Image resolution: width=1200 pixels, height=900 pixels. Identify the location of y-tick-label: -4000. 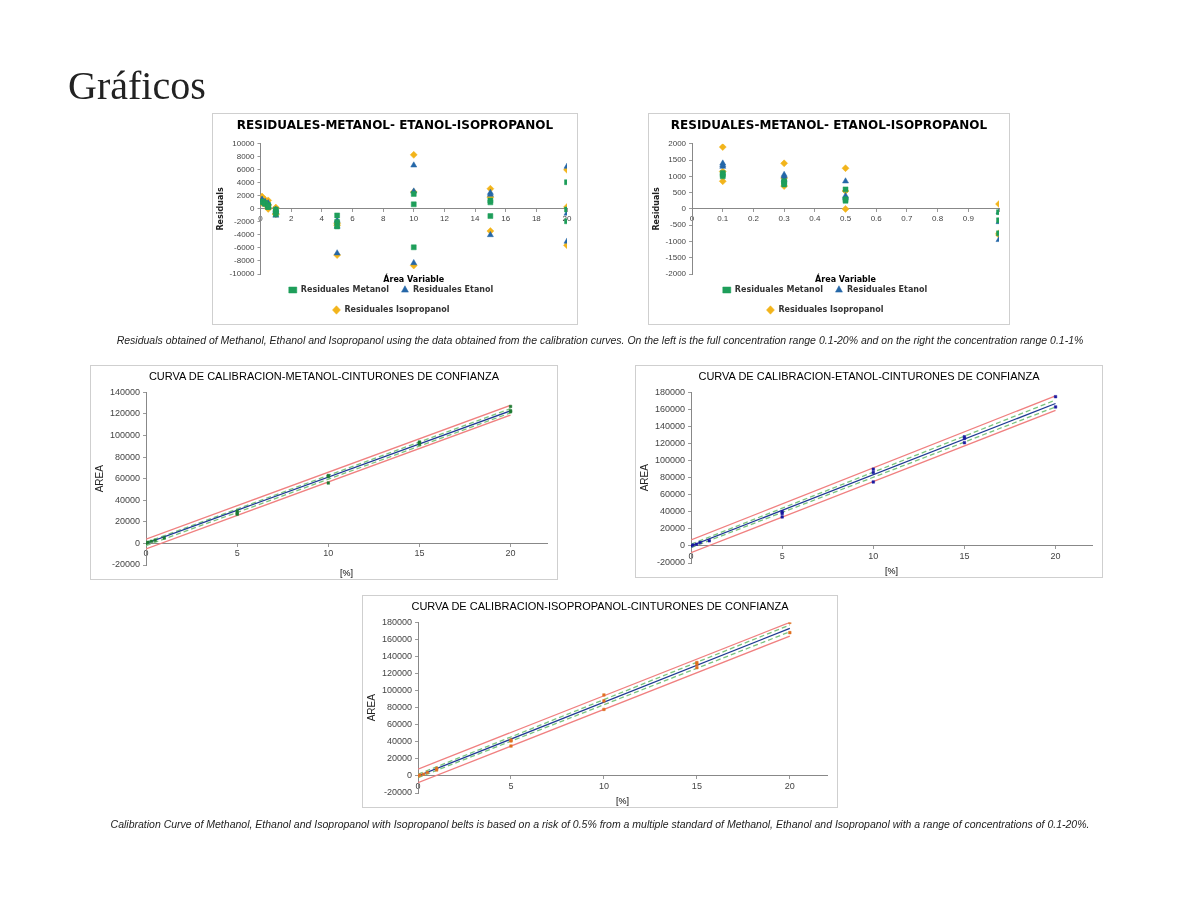
(245, 235).